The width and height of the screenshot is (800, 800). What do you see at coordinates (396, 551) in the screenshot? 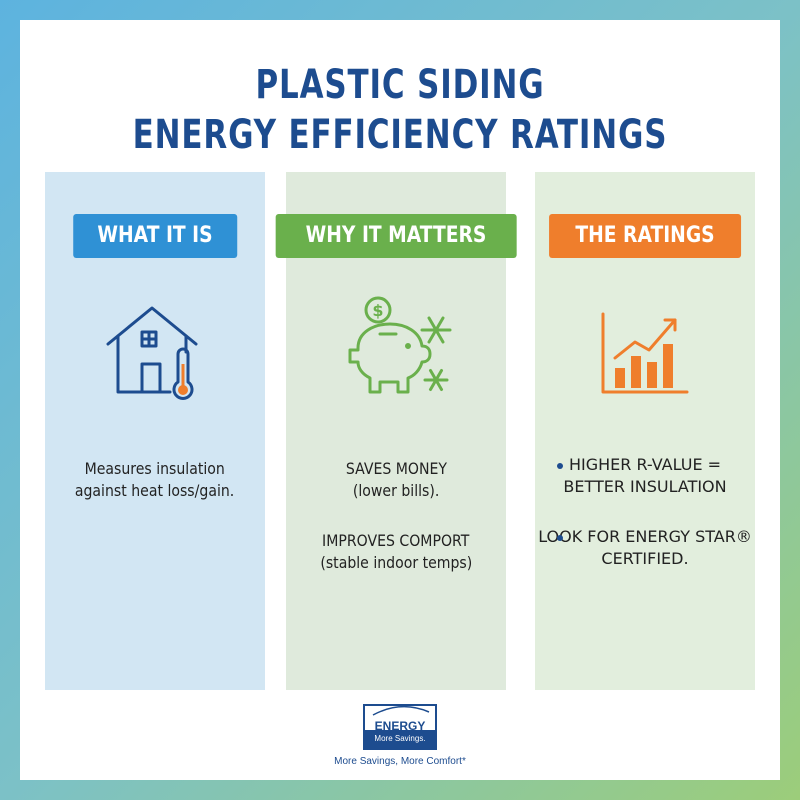
I see `why-it-matters-comfort: IMPROVES COMPORT (stable indoor temps)` at bounding box center [396, 551].